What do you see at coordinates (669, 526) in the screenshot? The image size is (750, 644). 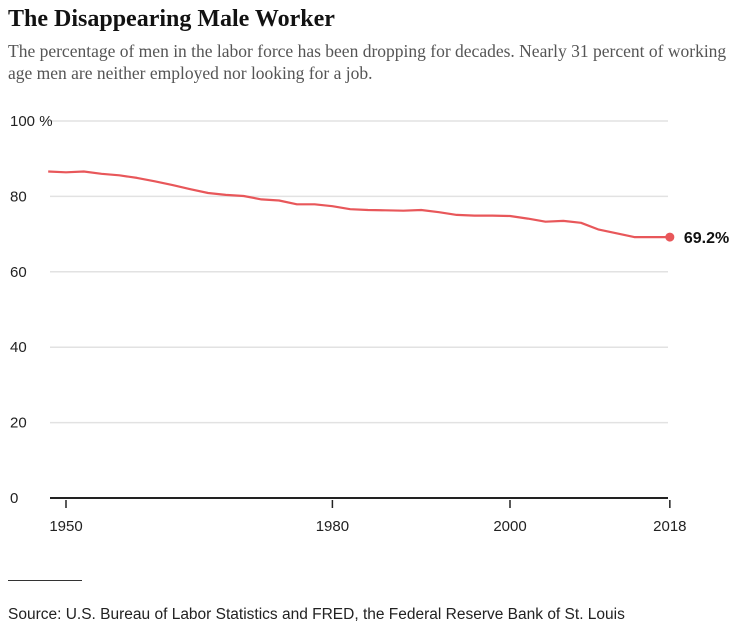 I see `x-tick-label: 2018` at bounding box center [669, 526].